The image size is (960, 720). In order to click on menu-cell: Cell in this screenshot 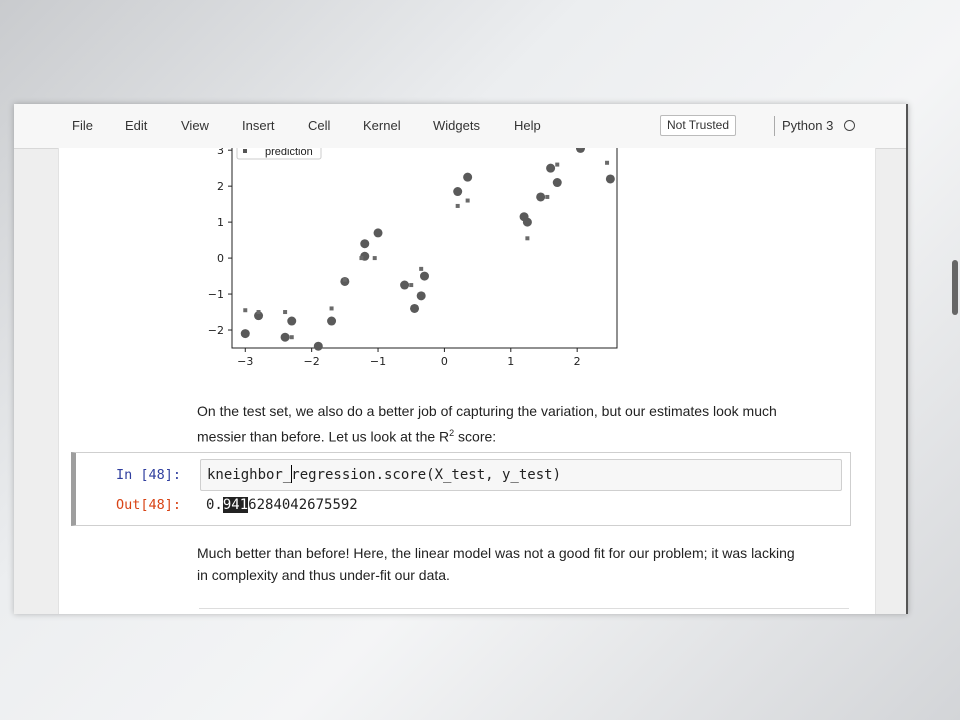, I will do `click(319, 125)`.